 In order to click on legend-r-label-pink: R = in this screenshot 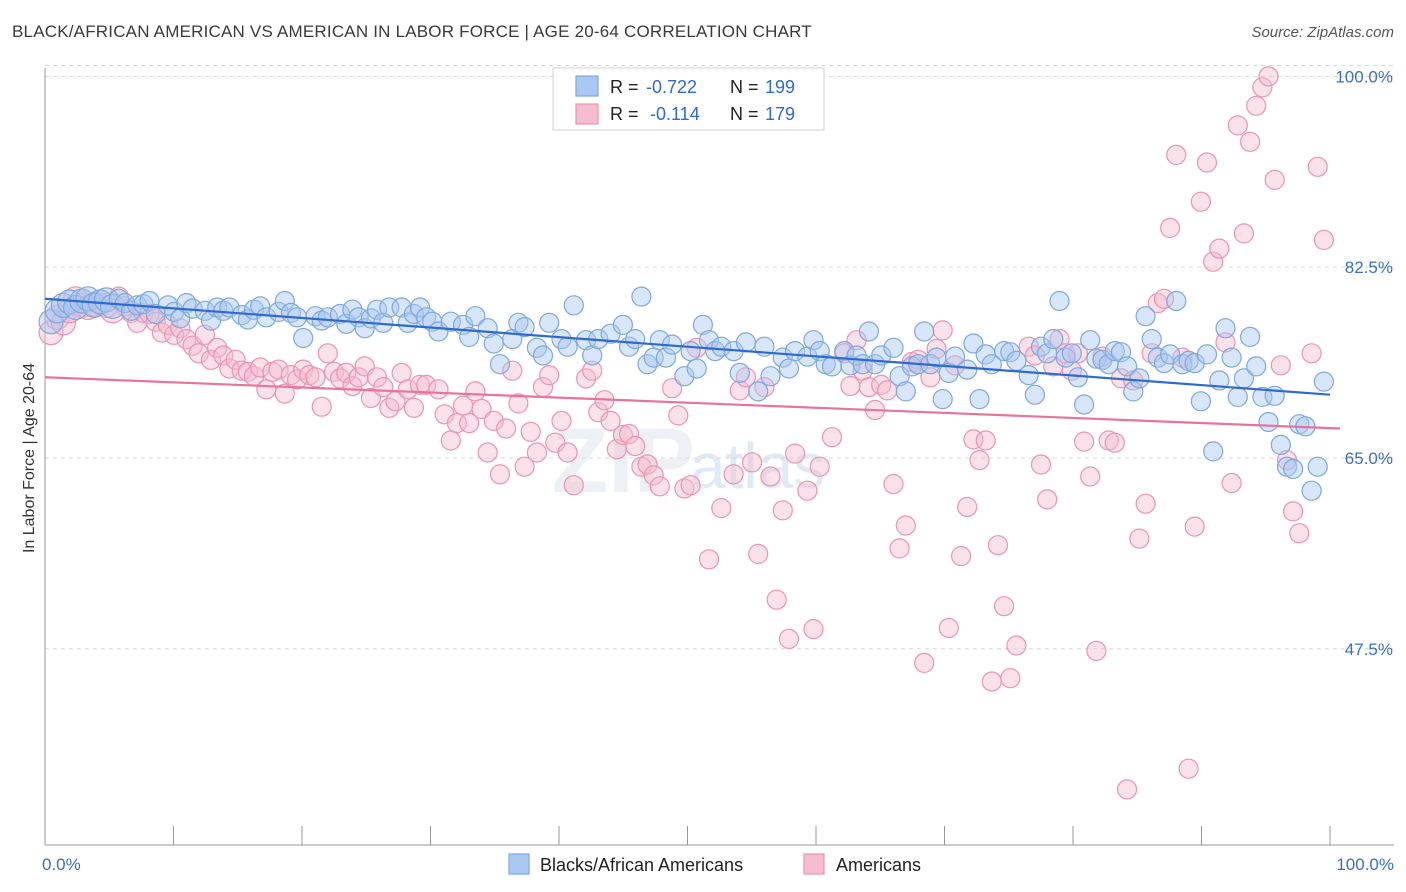, I will do `click(624, 114)`.